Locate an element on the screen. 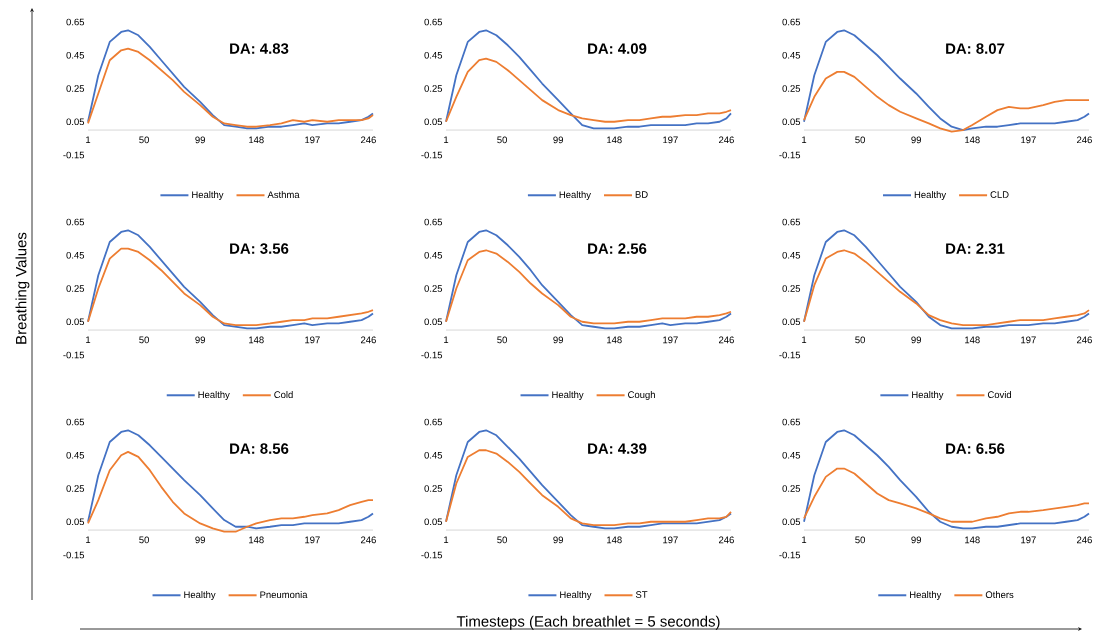 Image resolution: width=1109 pixels, height=635 pixels. legend-label: Covid is located at coordinates (999, 395).